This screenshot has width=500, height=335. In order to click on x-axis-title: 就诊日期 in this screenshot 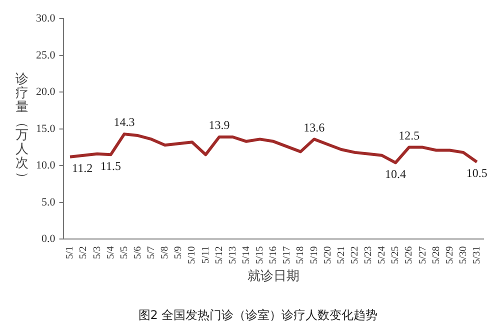, I will do `click(273, 276)`.